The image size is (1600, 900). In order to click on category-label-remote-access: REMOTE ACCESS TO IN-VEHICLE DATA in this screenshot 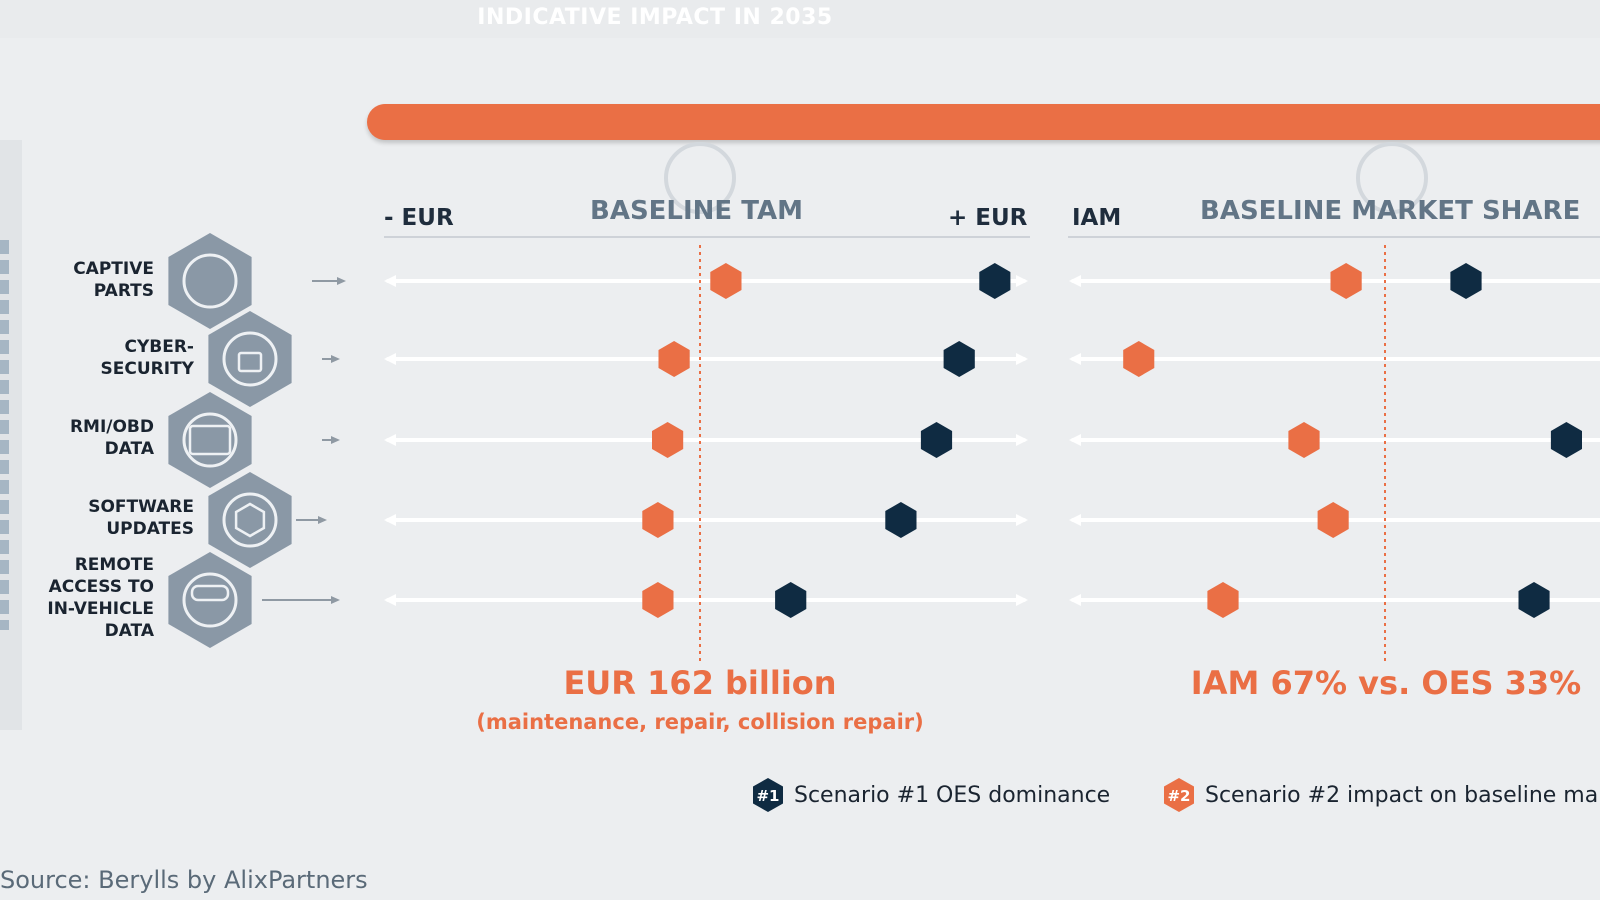, I will do `click(100, 598)`.